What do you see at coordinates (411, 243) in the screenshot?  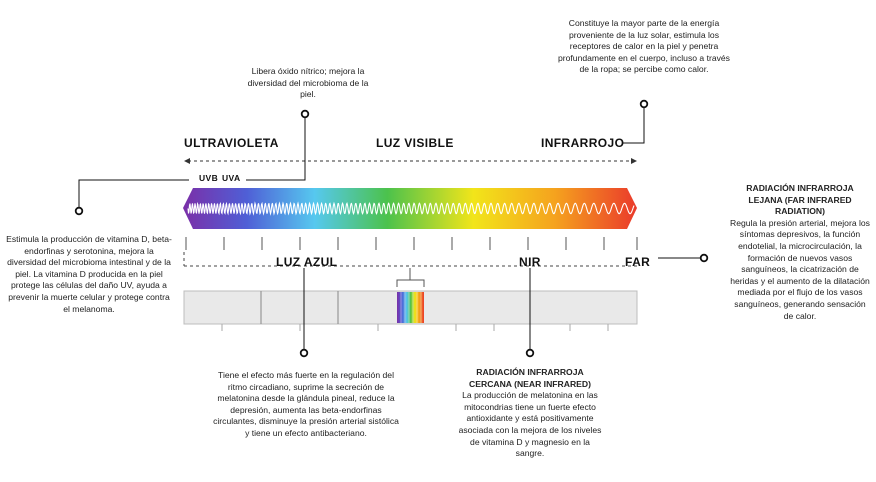 I see `scale-ticks` at bounding box center [411, 243].